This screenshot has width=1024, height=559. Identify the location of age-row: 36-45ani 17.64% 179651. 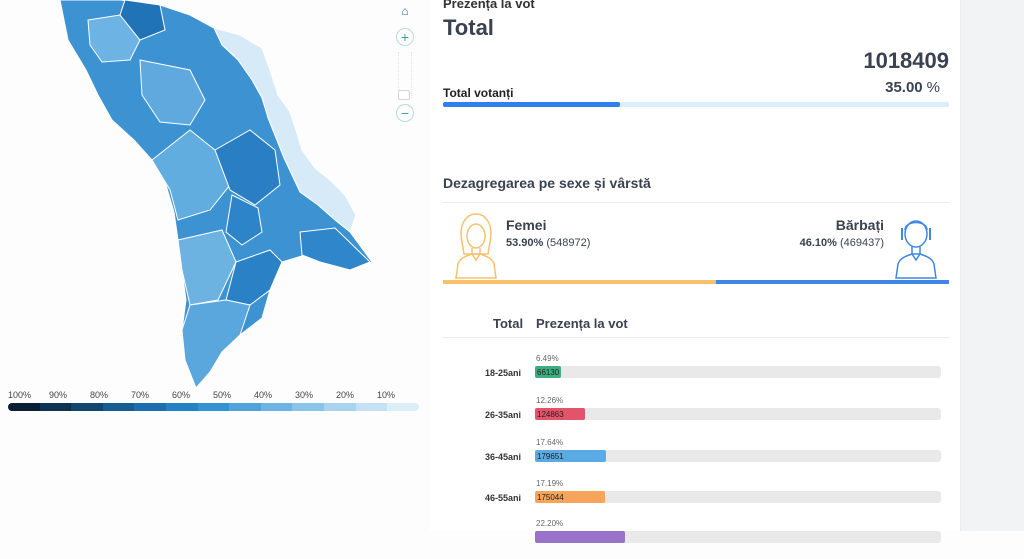
(695, 458).